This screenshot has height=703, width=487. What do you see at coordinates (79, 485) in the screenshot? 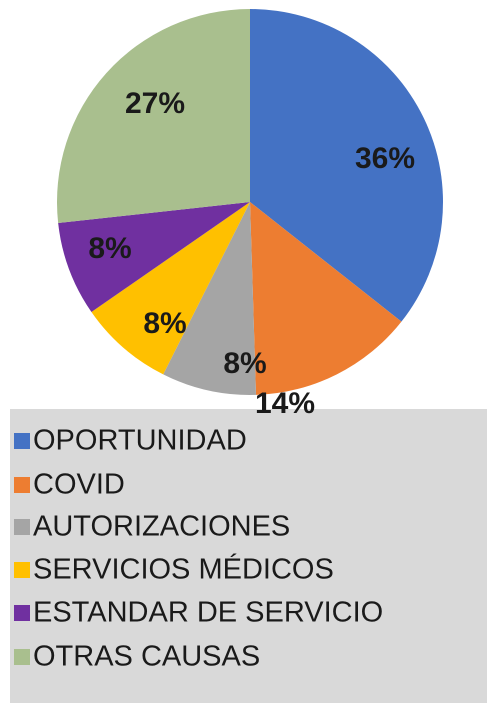
I see `legend-label: COVID` at bounding box center [79, 485].